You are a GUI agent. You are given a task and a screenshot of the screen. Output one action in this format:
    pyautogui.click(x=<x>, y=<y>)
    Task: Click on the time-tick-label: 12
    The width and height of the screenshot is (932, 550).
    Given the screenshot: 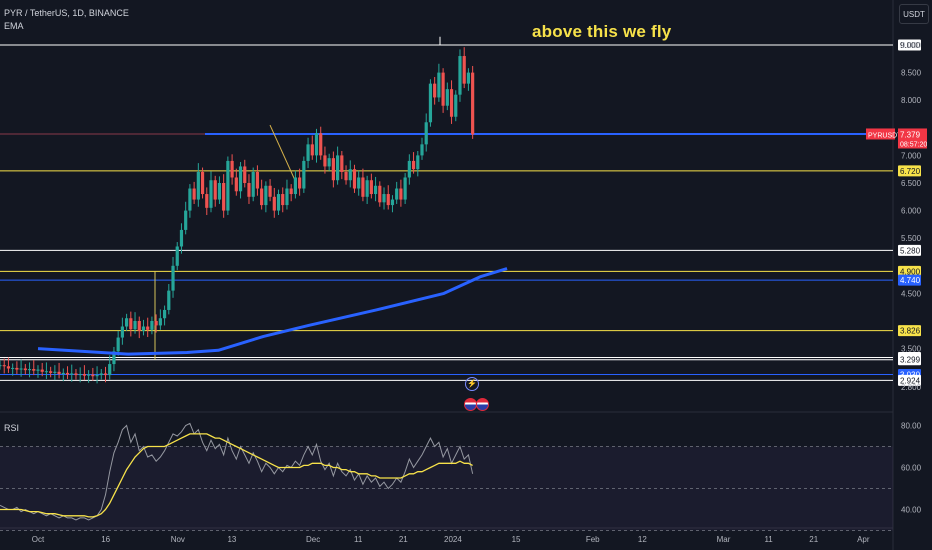 What is the action you would take?
    pyautogui.click(x=642, y=539)
    